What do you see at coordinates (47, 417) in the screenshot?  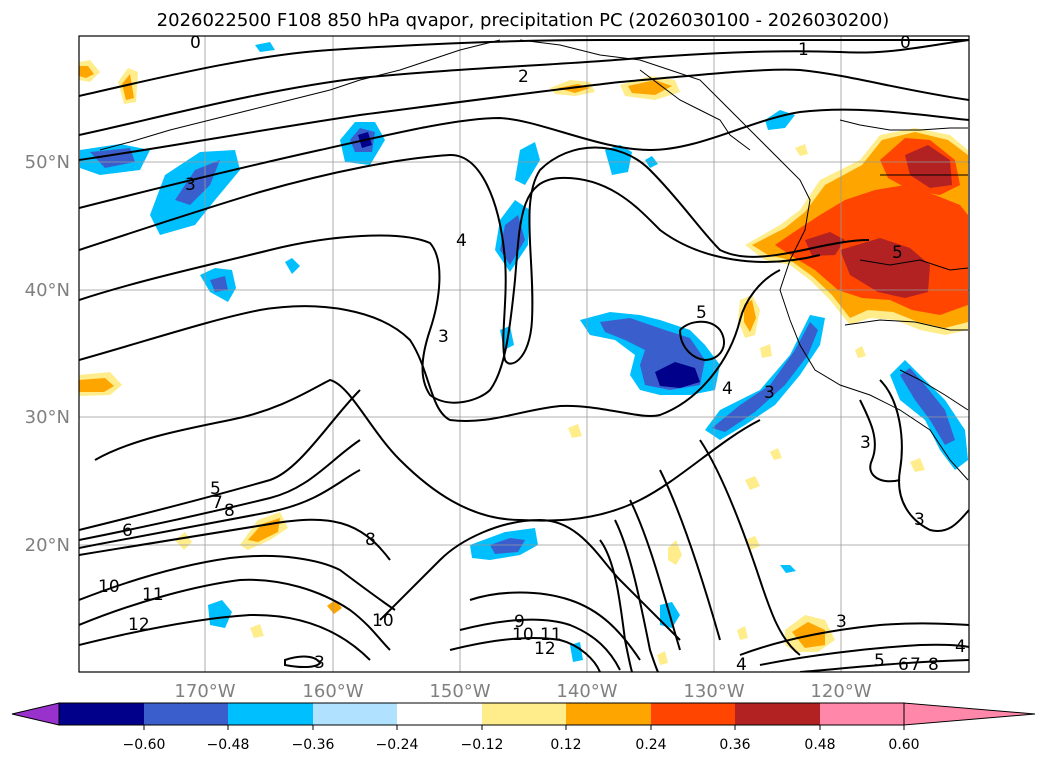 I see `lat-label: 30°N` at bounding box center [47, 417].